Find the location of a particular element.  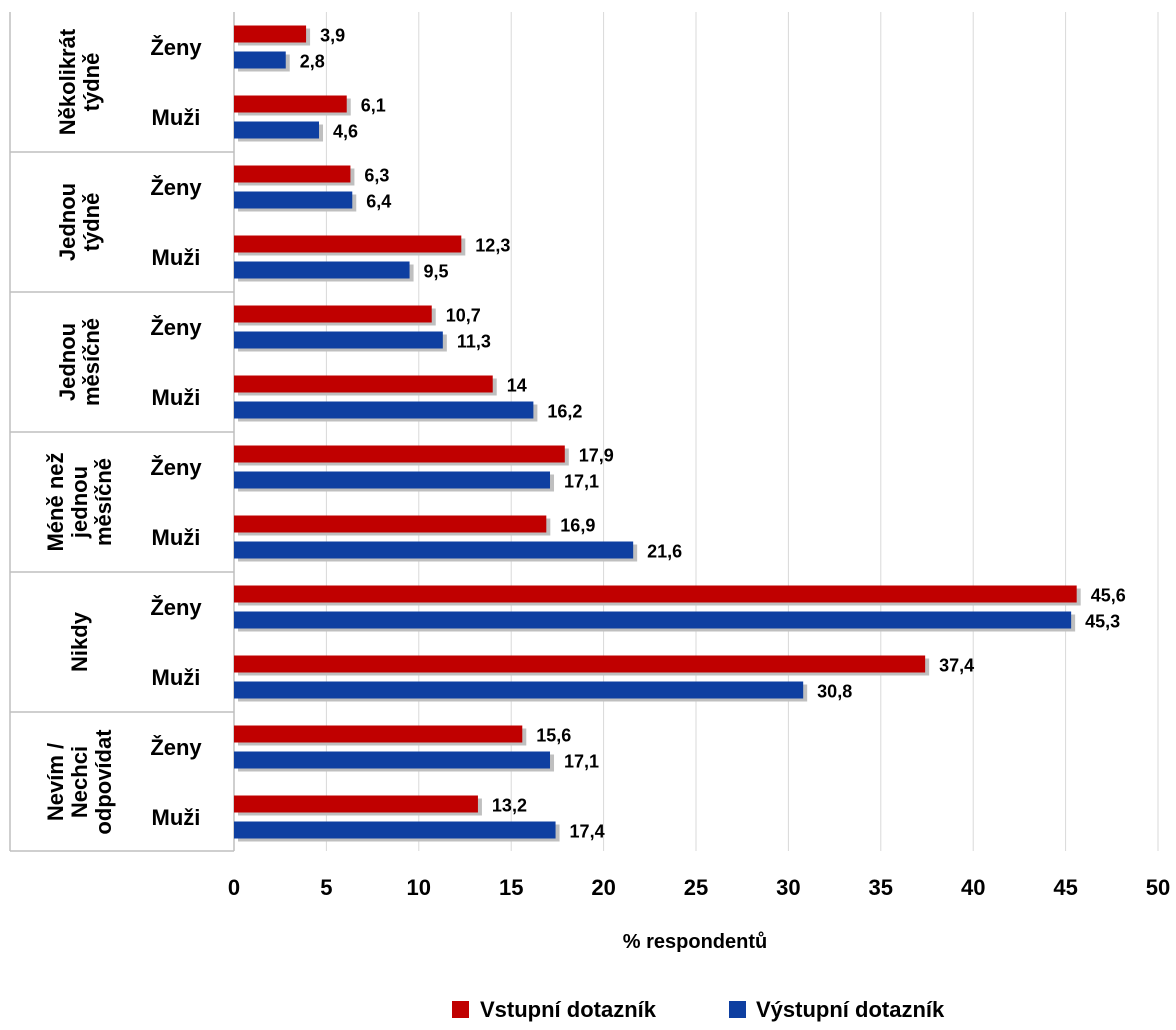

x-tick-label: 0 is located at coordinates (234, 887).